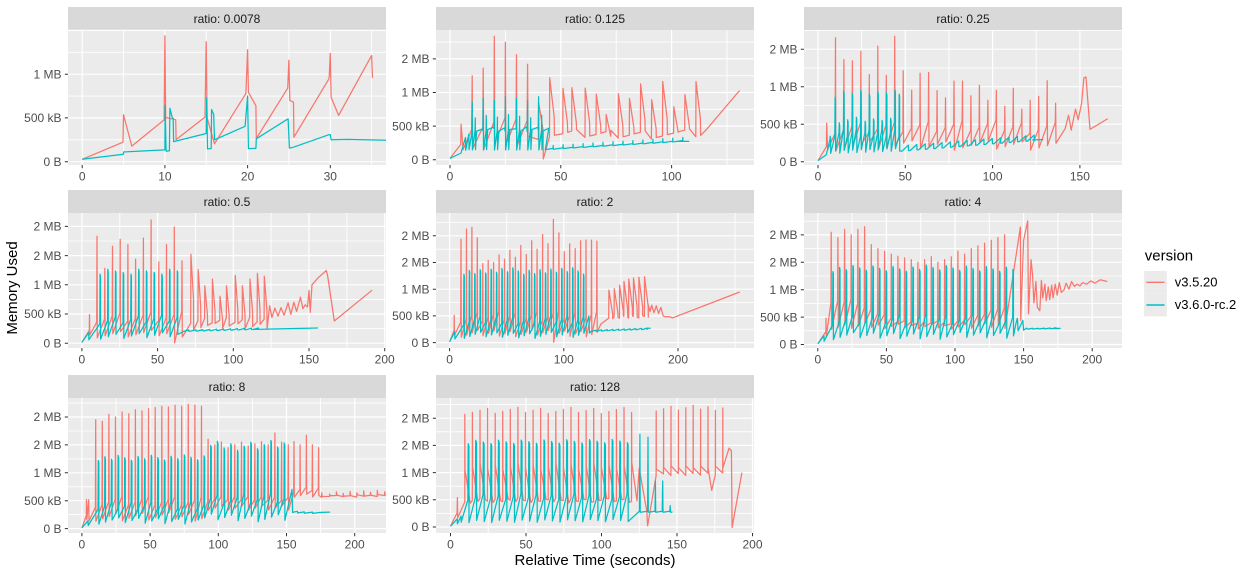 The height and width of the screenshot is (582, 1244). I want to click on svg-text: ratio: 2, so click(595, 202).